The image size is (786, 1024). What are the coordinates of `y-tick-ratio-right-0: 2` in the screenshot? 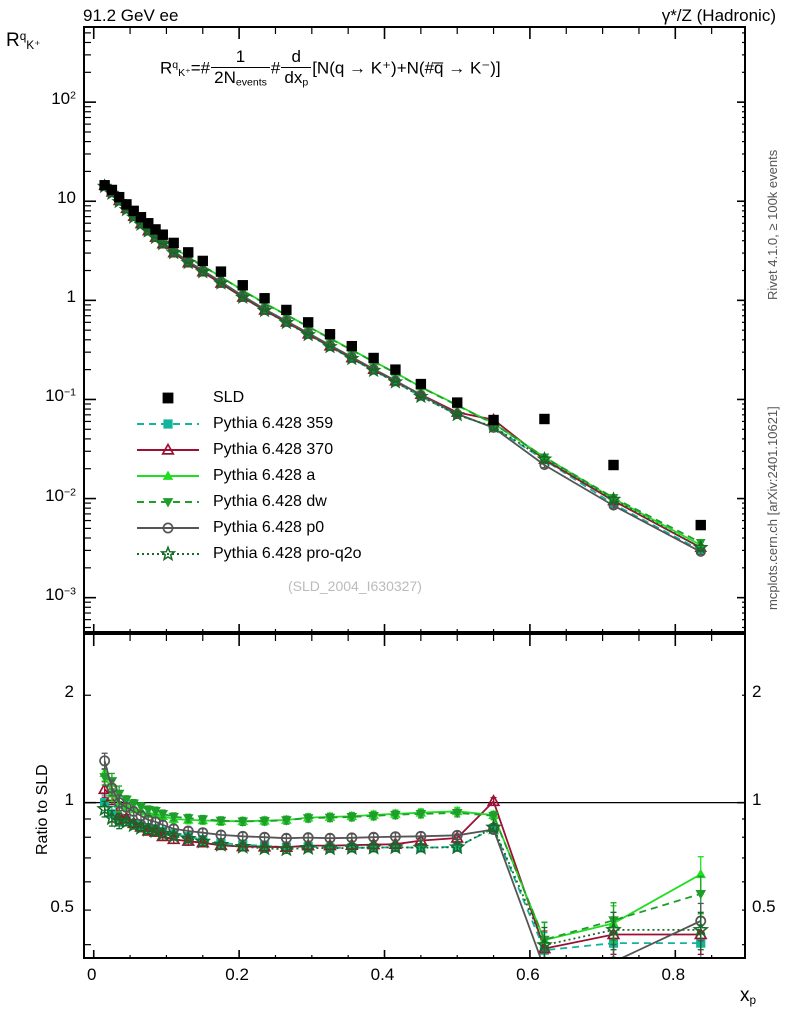 It's located at (757, 692).